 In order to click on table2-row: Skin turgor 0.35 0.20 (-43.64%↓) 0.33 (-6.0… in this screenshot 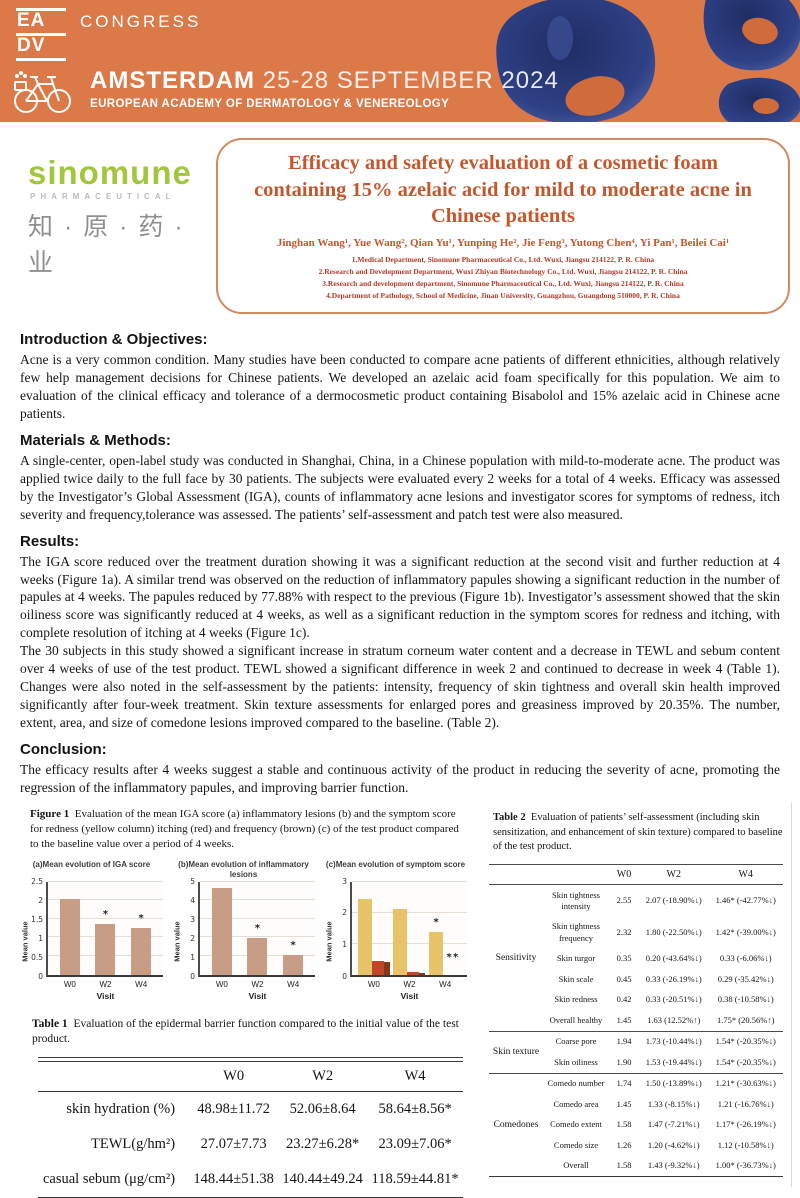, I will do `click(636, 959)`.